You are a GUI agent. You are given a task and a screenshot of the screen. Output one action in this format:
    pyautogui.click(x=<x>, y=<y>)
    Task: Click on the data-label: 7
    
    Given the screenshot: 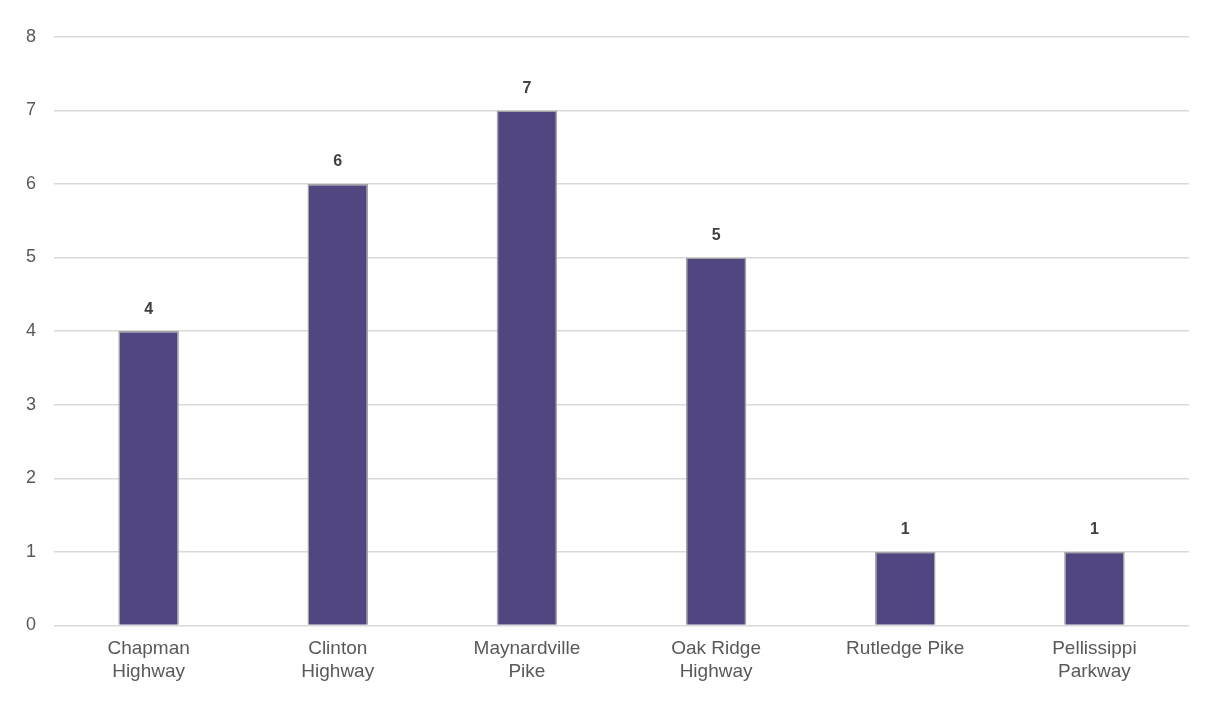 What is the action you would take?
    pyautogui.click(x=527, y=87)
    